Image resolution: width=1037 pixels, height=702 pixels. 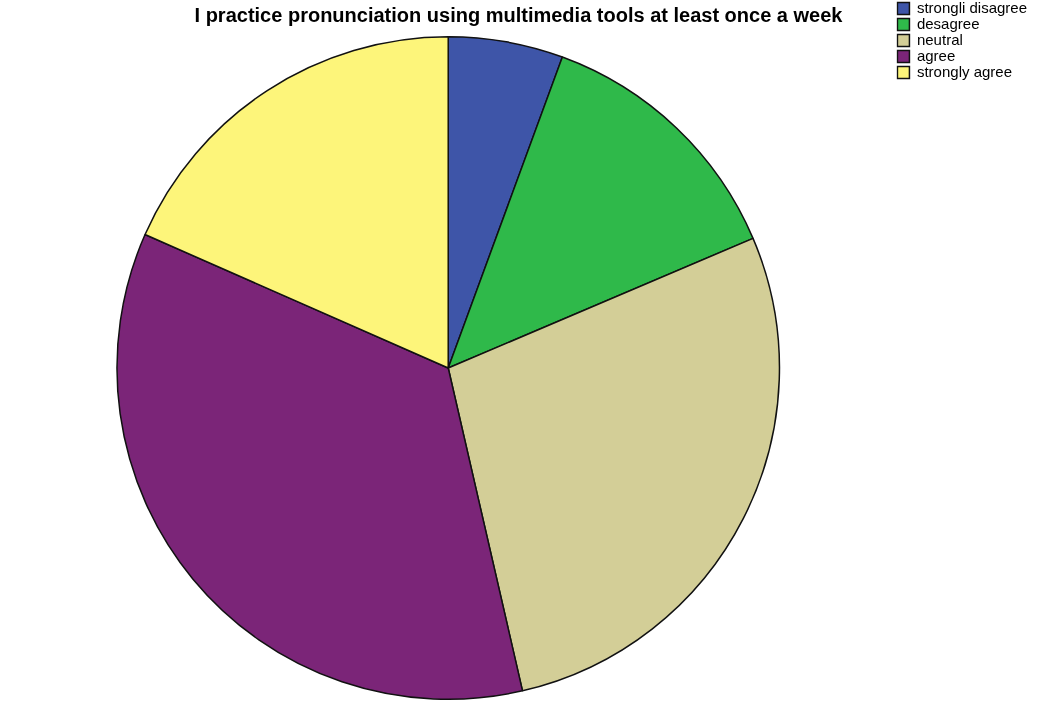 I want to click on legend-label: strongli disagree, so click(x=971, y=8).